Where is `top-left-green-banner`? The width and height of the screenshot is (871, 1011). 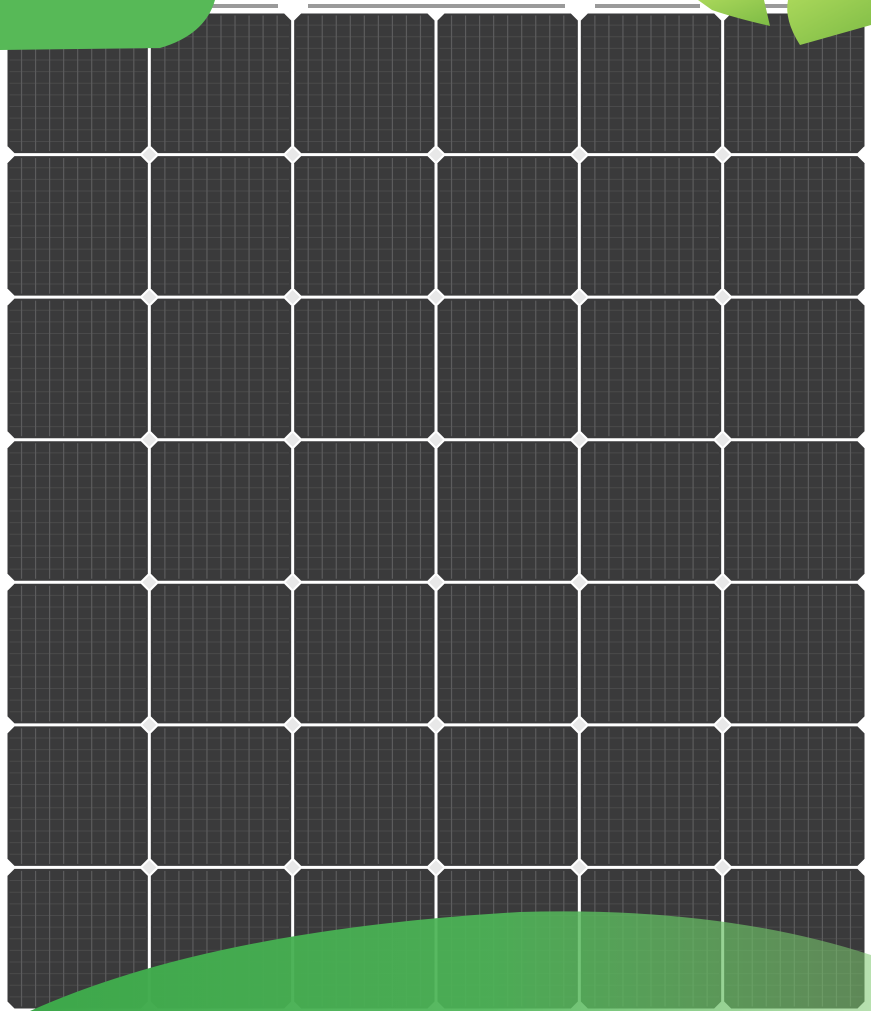
top-left-green-banner is located at coordinates (107, 25).